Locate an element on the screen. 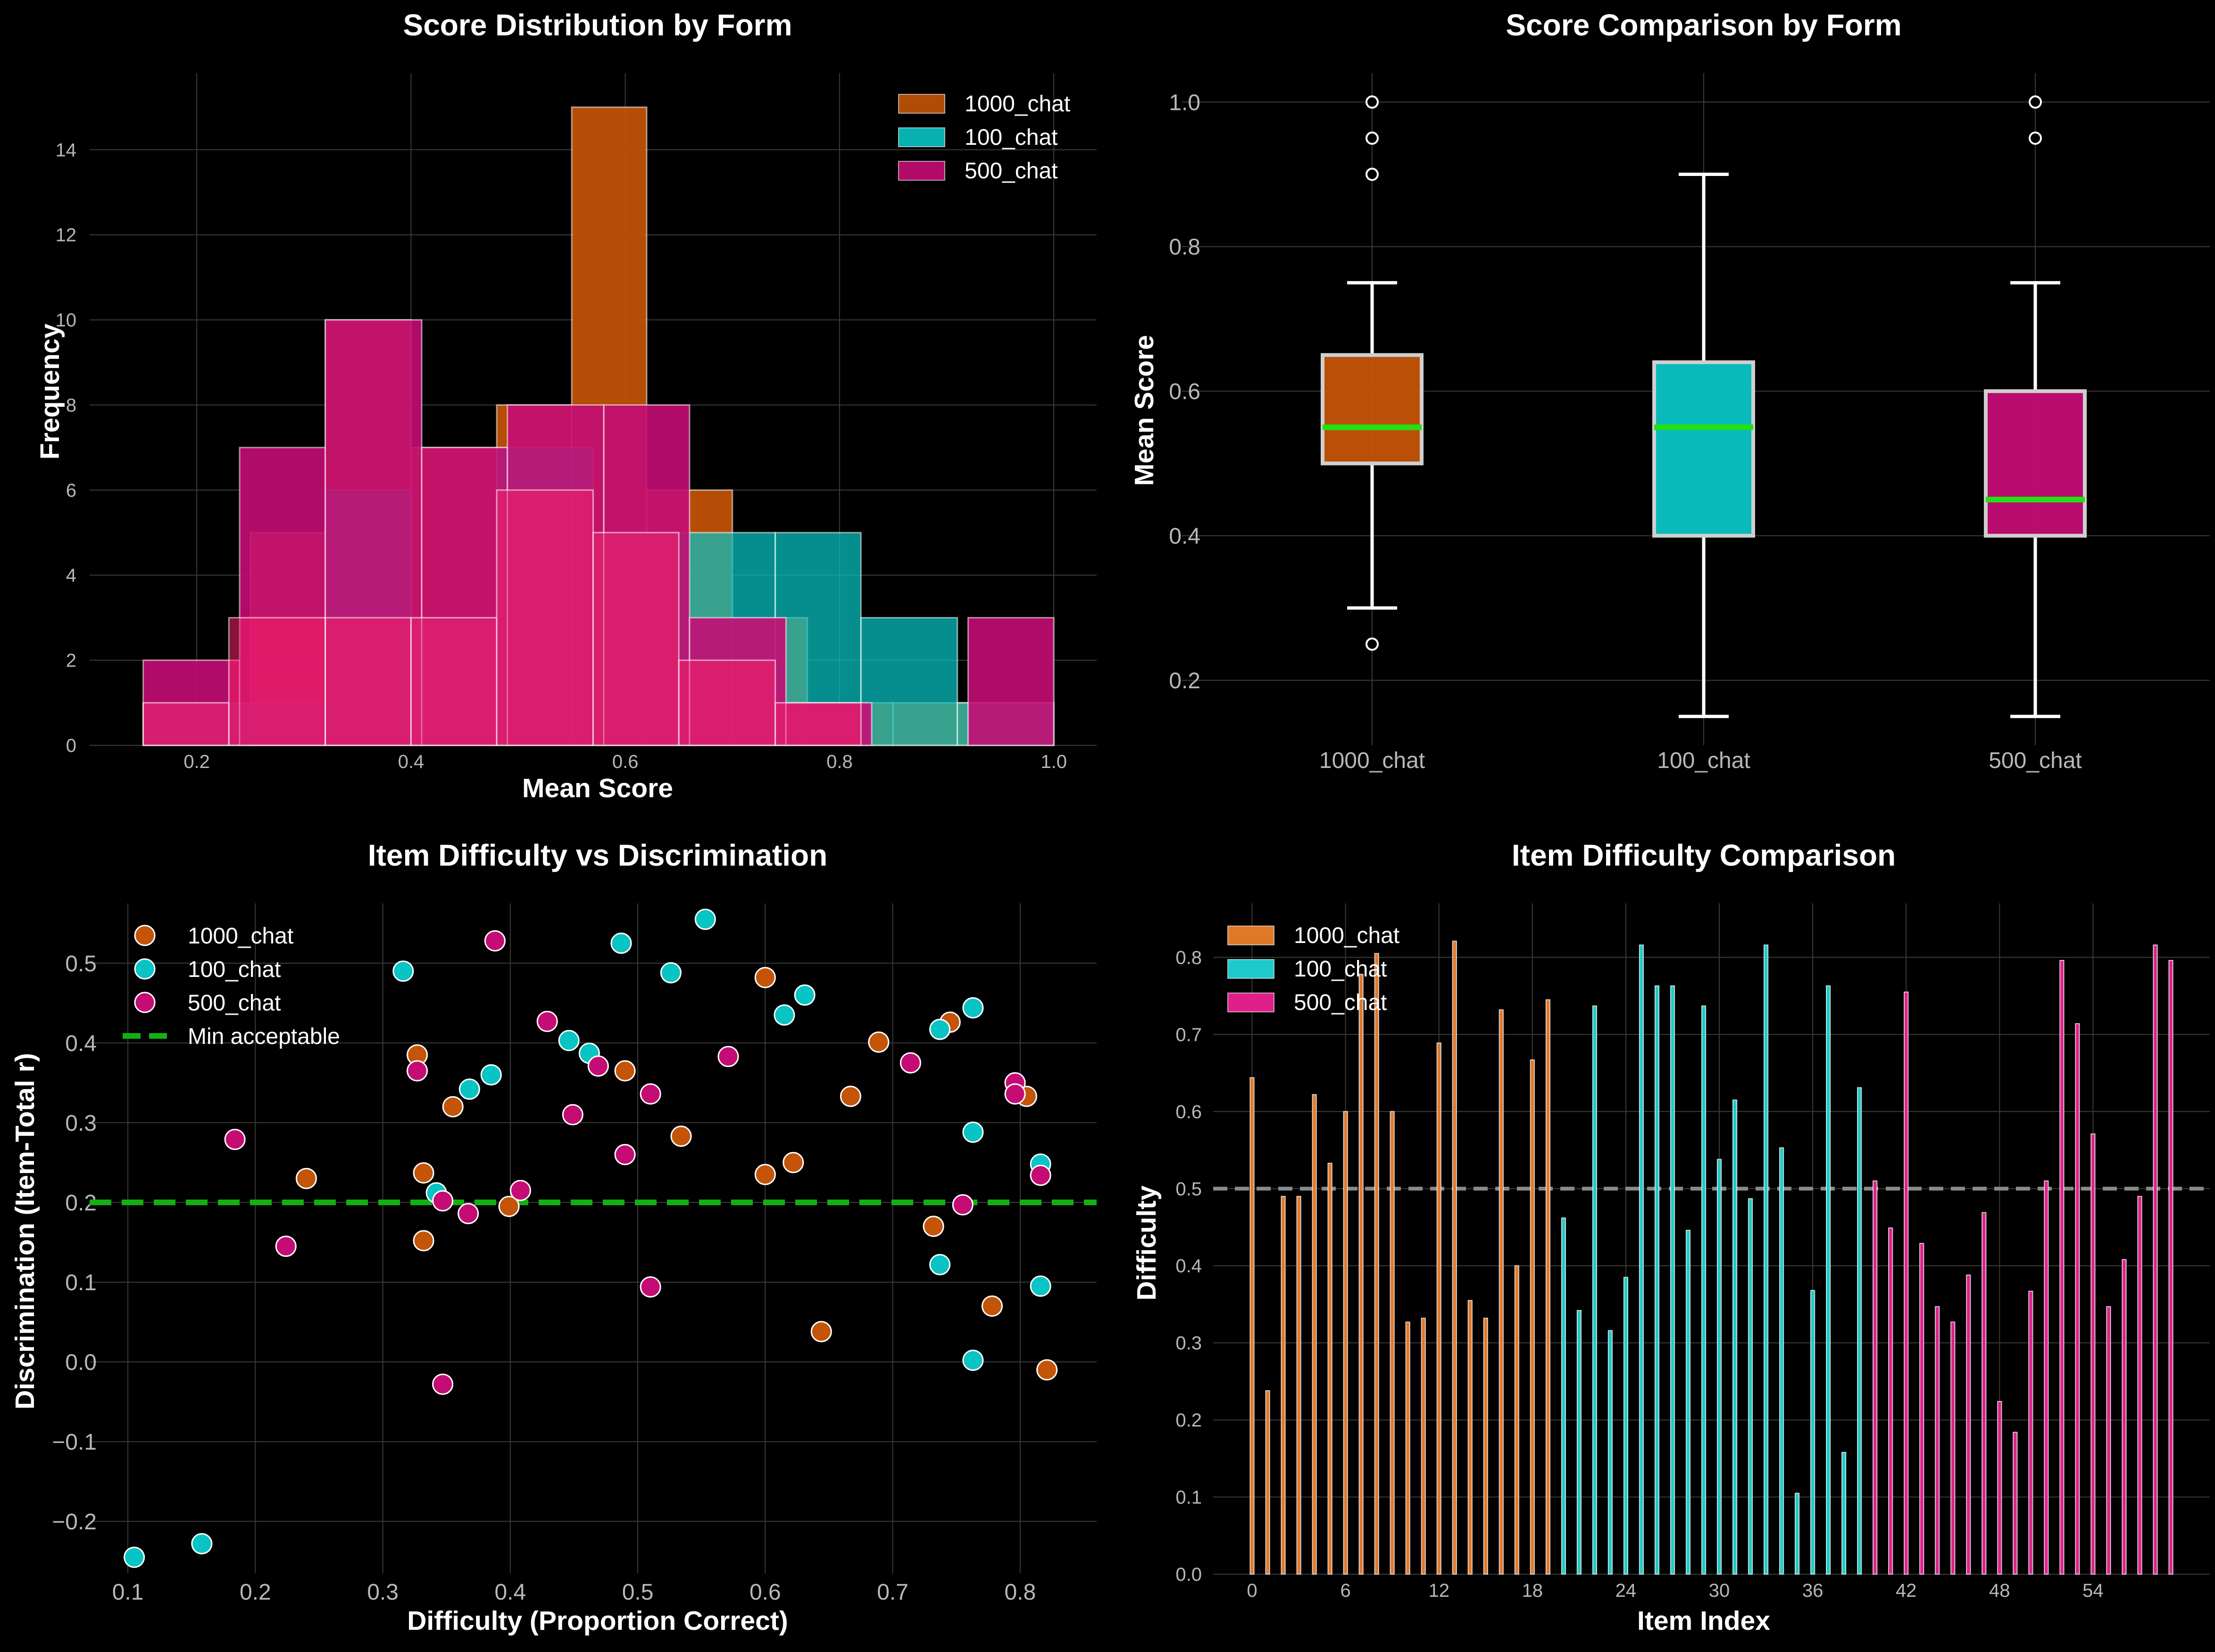  x-tick-label: 36 is located at coordinates (1813, 1590).